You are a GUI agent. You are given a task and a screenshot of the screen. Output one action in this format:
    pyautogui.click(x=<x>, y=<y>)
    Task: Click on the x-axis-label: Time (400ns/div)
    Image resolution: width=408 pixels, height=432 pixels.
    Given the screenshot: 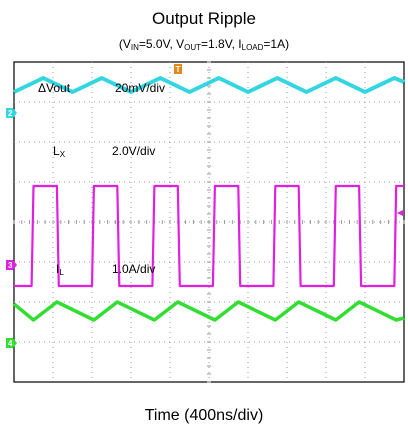 What is the action you would take?
    pyautogui.click(x=204, y=415)
    